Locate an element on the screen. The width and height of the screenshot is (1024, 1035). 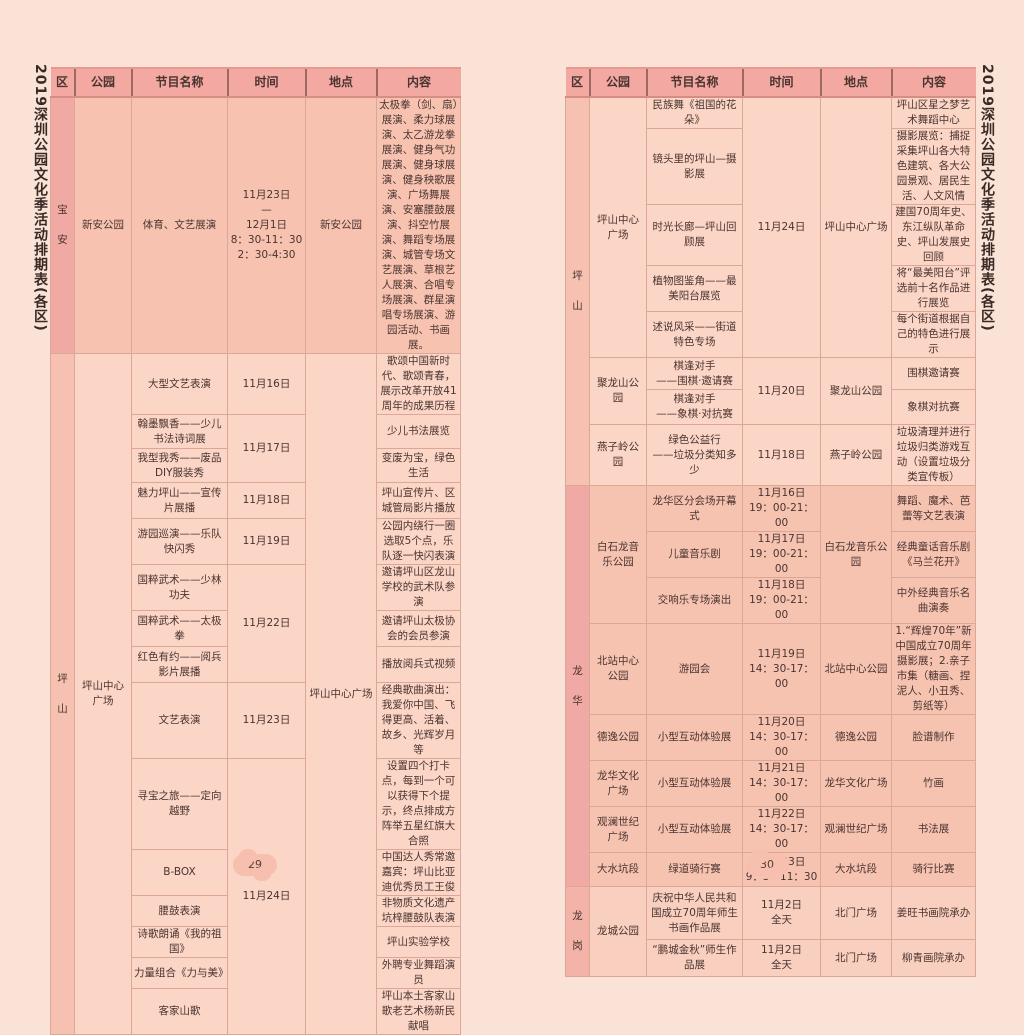
content-cell: 摄影展览：捕捉采集坪山各大特色建筑、各大公园景观、居民生活、人文风情 is located at coordinates (933, 166).